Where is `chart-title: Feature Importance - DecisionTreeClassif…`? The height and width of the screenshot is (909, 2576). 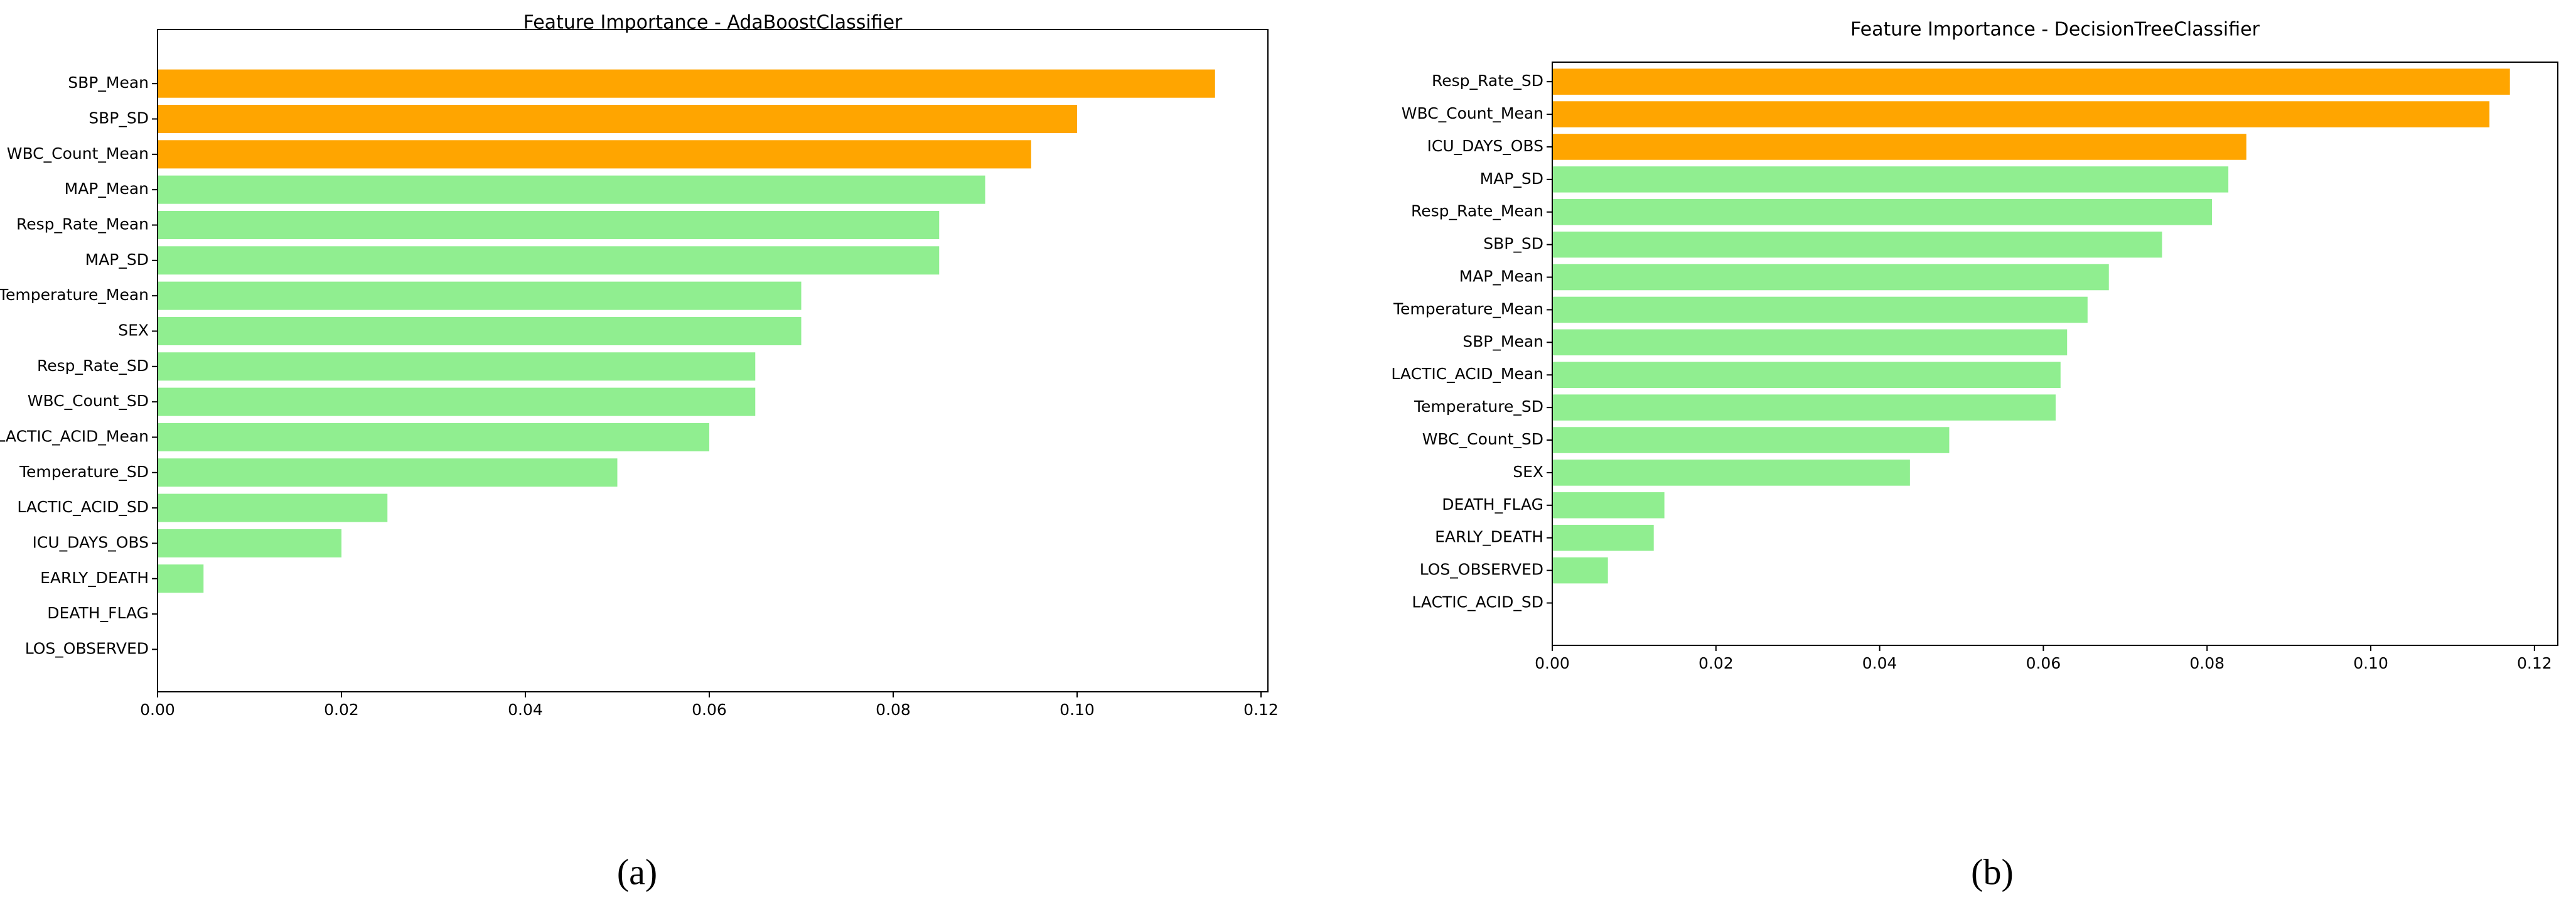 chart-title: Feature Importance - DecisionTreeClassif… is located at coordinates (2055, 30).